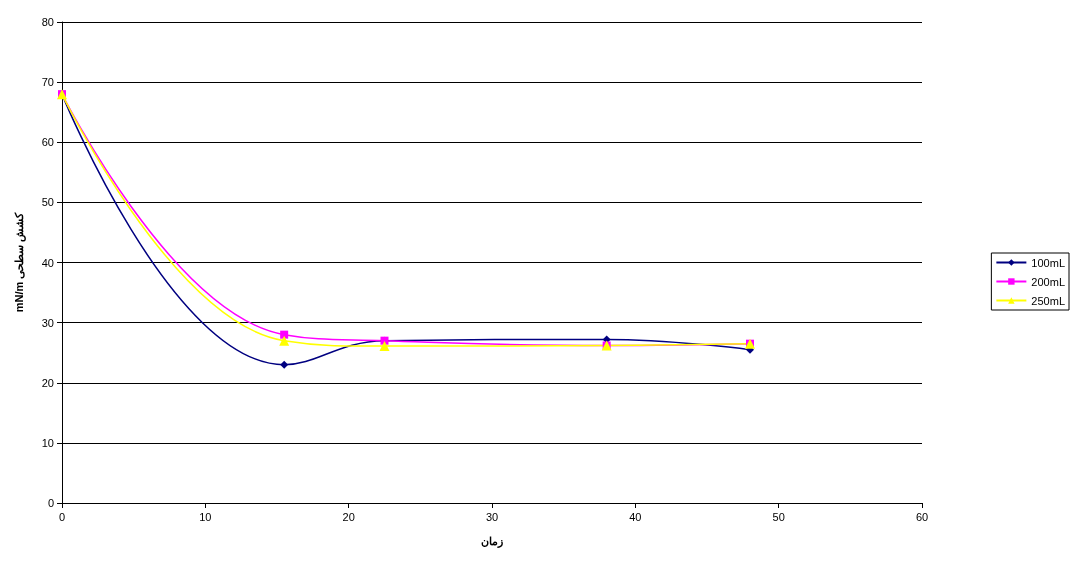  What do you see at coordinates (348, 516) in the screenshot?
I see `x-tick-label: 20` at bounding box center [348, 516].